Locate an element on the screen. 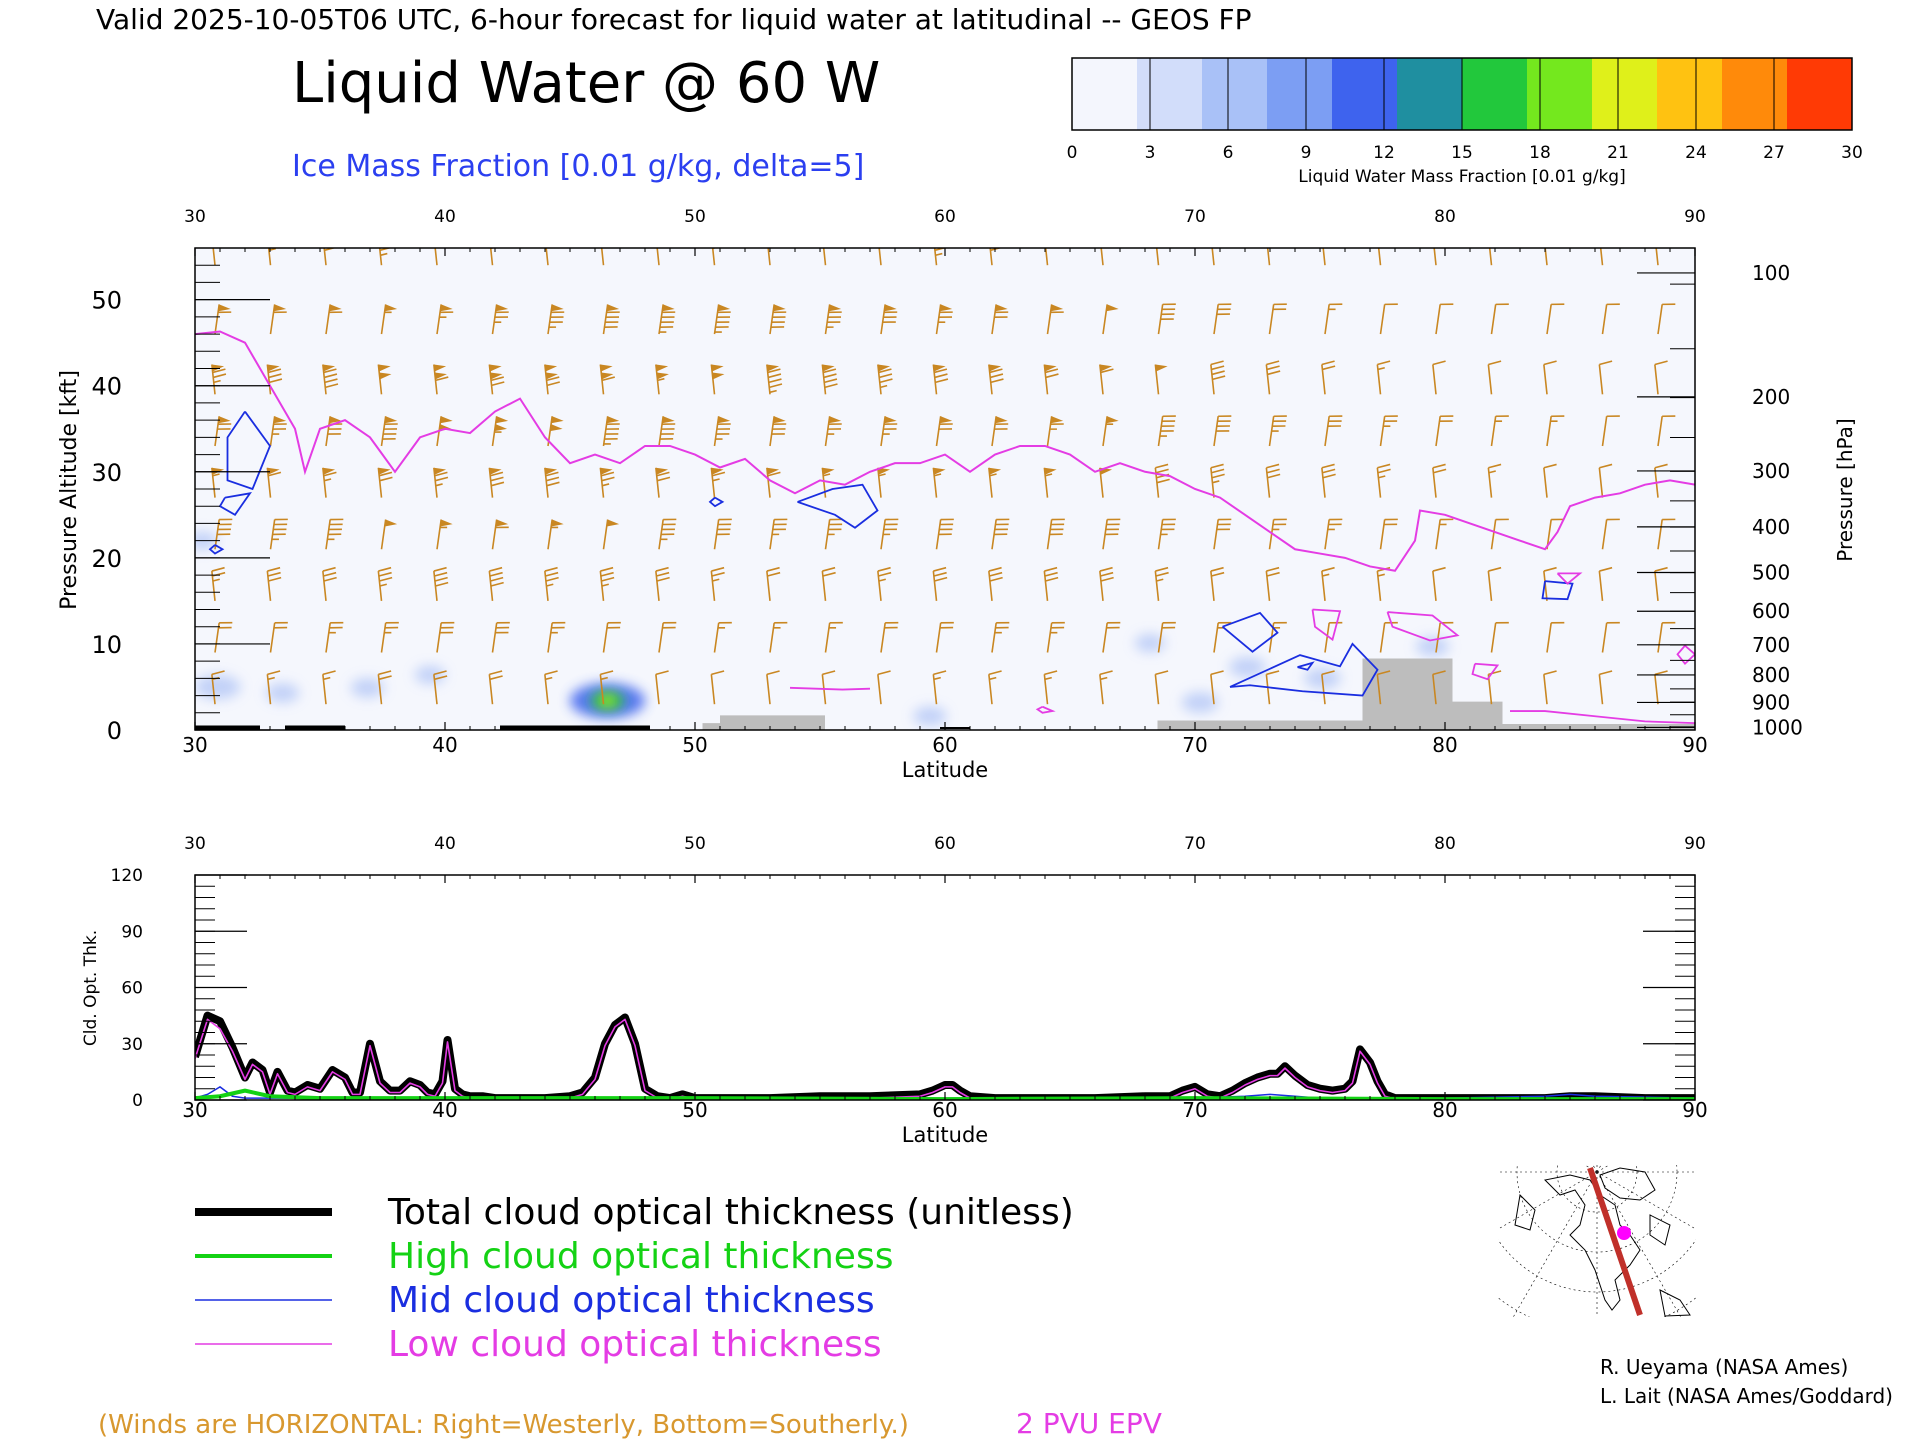 The image size is (1920, 1440). credit-1: R. Ueyama (NASA Ames) is located at coordinates (1724, 1367).